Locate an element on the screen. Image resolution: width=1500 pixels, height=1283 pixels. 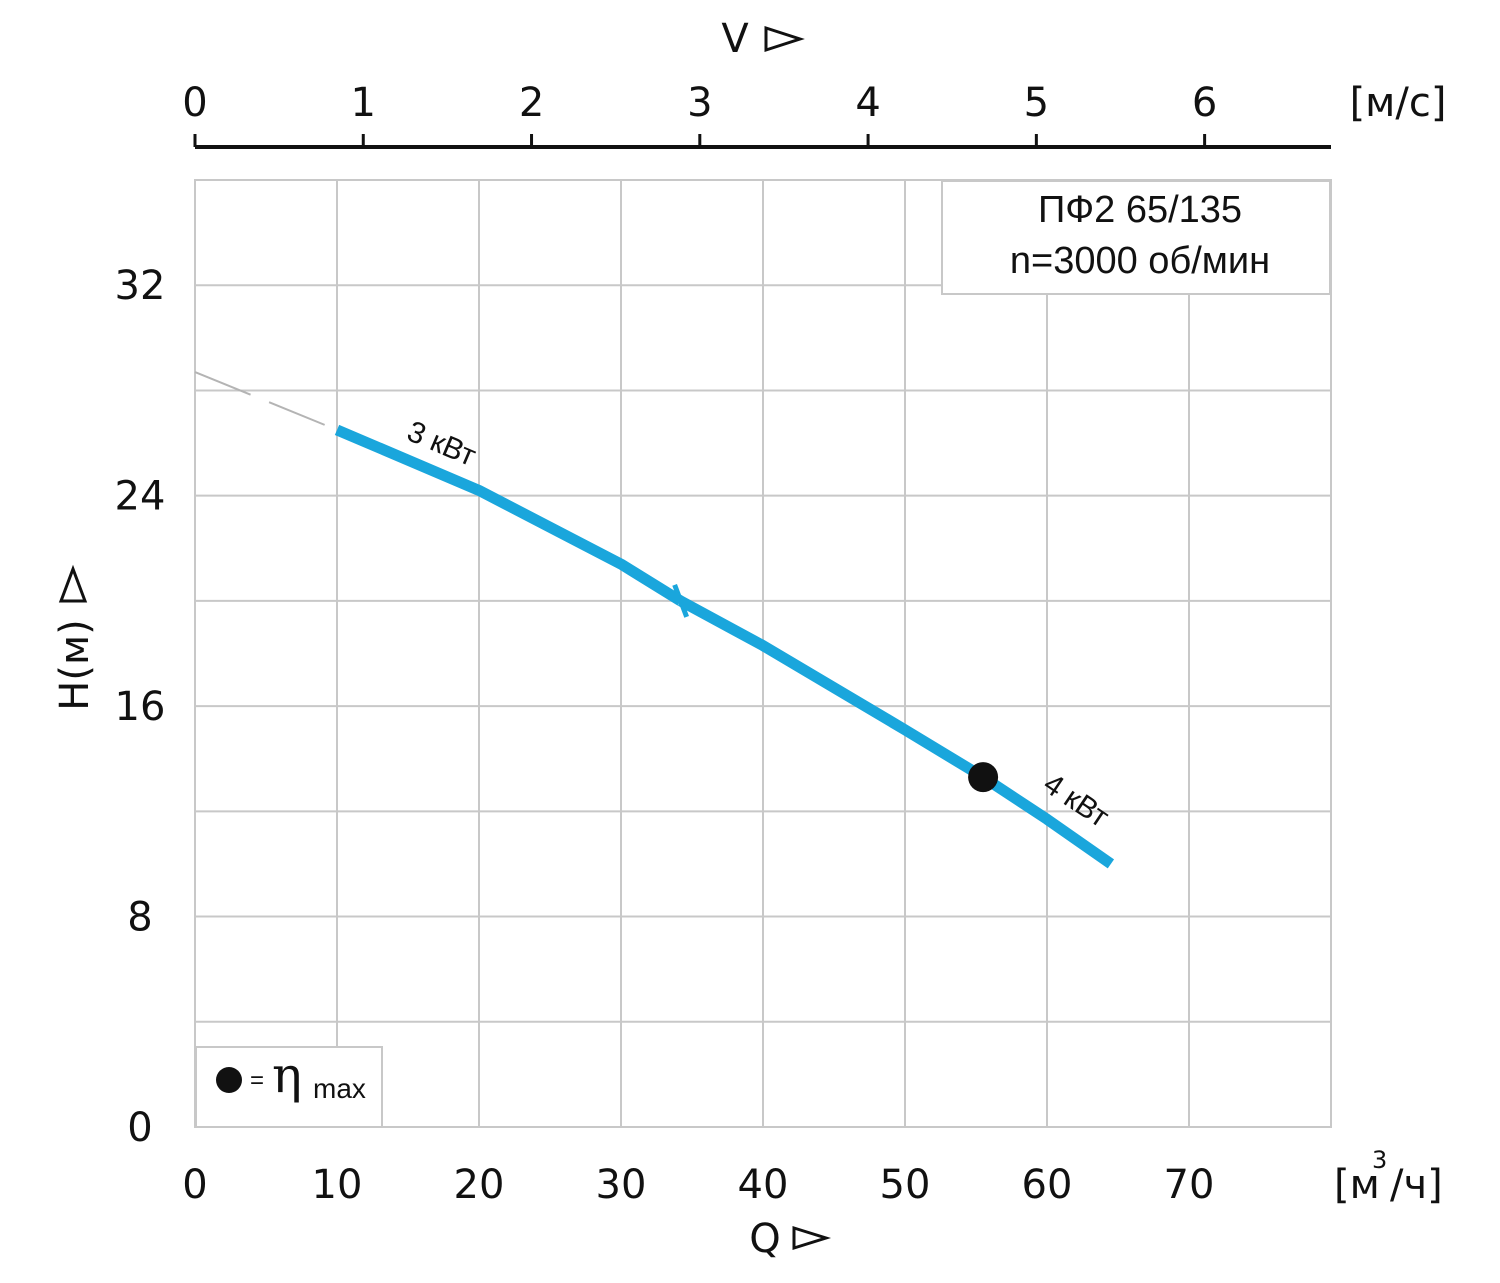
x-tick-label: 50 is located at coordinates (905, 1185).